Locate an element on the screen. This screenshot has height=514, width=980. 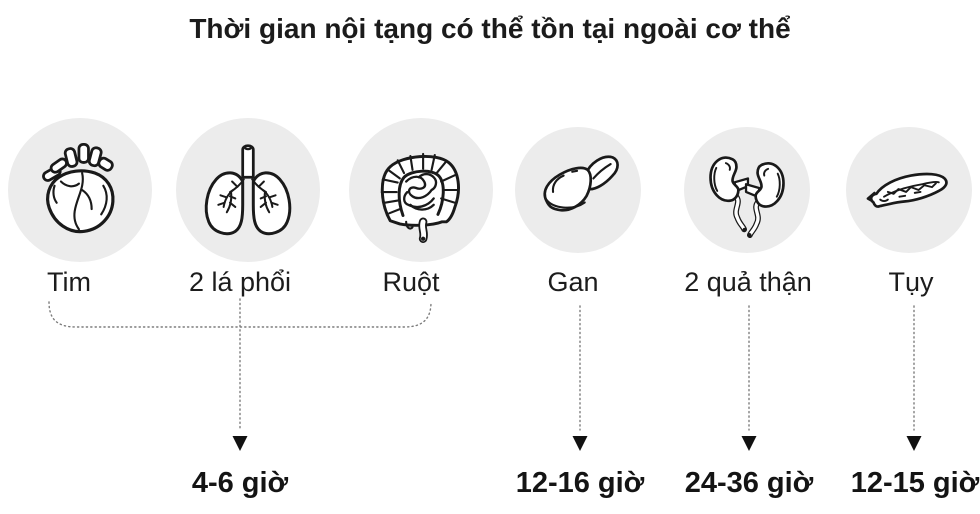
organ-circle-intestines is located at coordinates (421, 190).